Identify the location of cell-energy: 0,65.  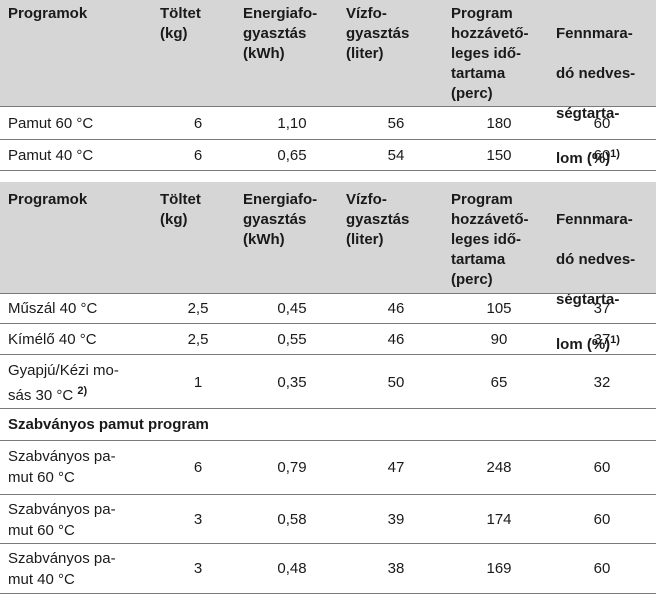
(292, 155).